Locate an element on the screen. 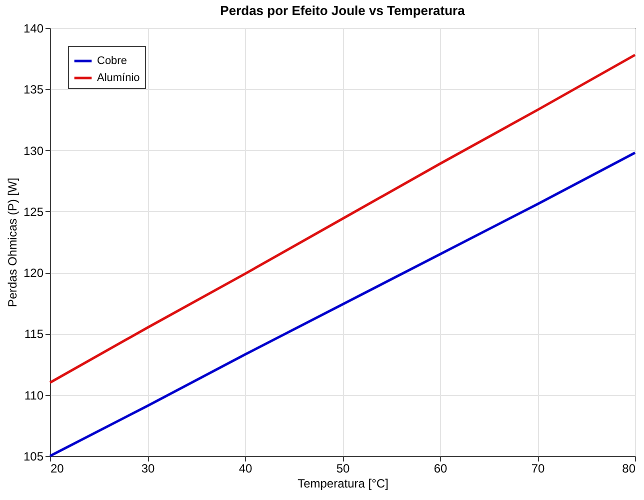 The height and width of the screenshot is (500, 644). y-tick-label: 135 is located at coordinates (33, 89).